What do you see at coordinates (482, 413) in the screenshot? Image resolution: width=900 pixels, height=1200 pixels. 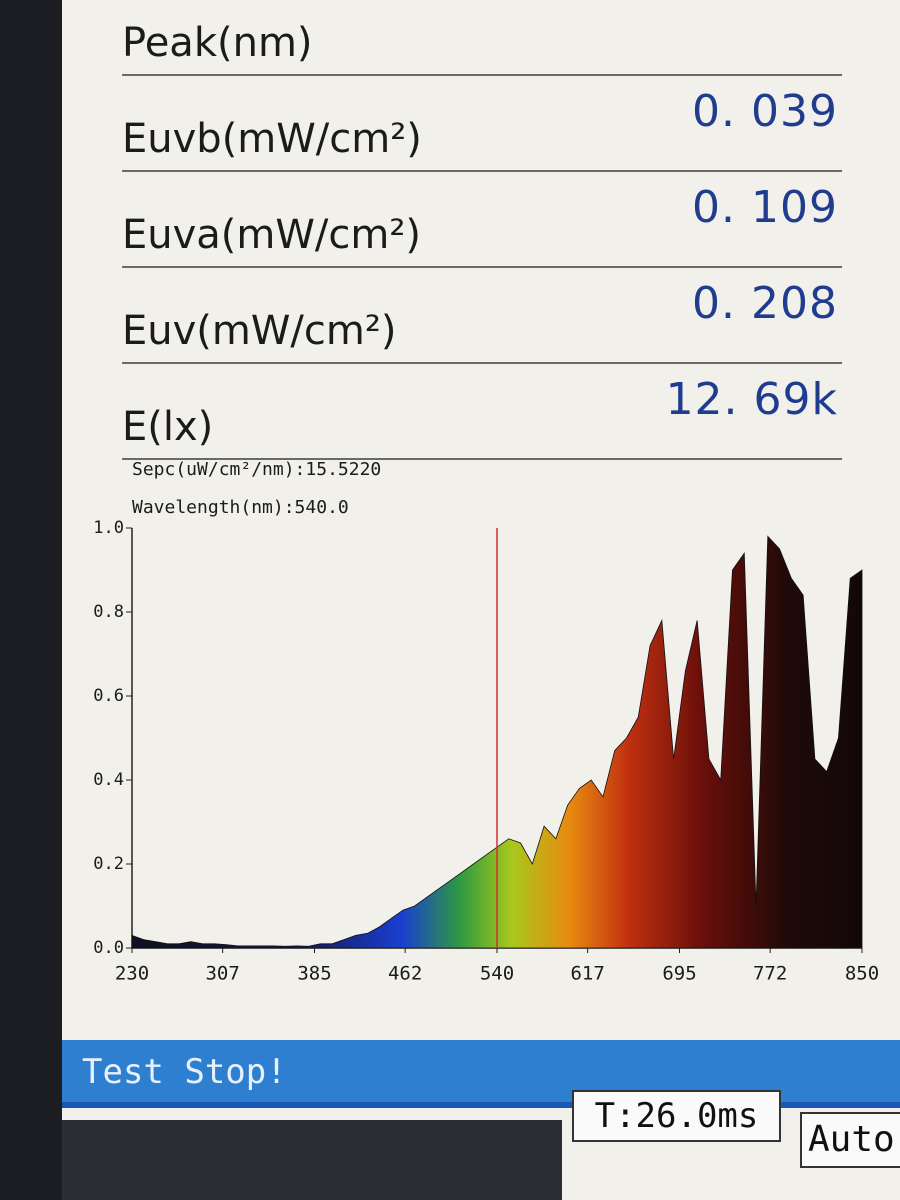 I see `reading-row: E(lx) 12. 69k` at bounding box center [482, 413].